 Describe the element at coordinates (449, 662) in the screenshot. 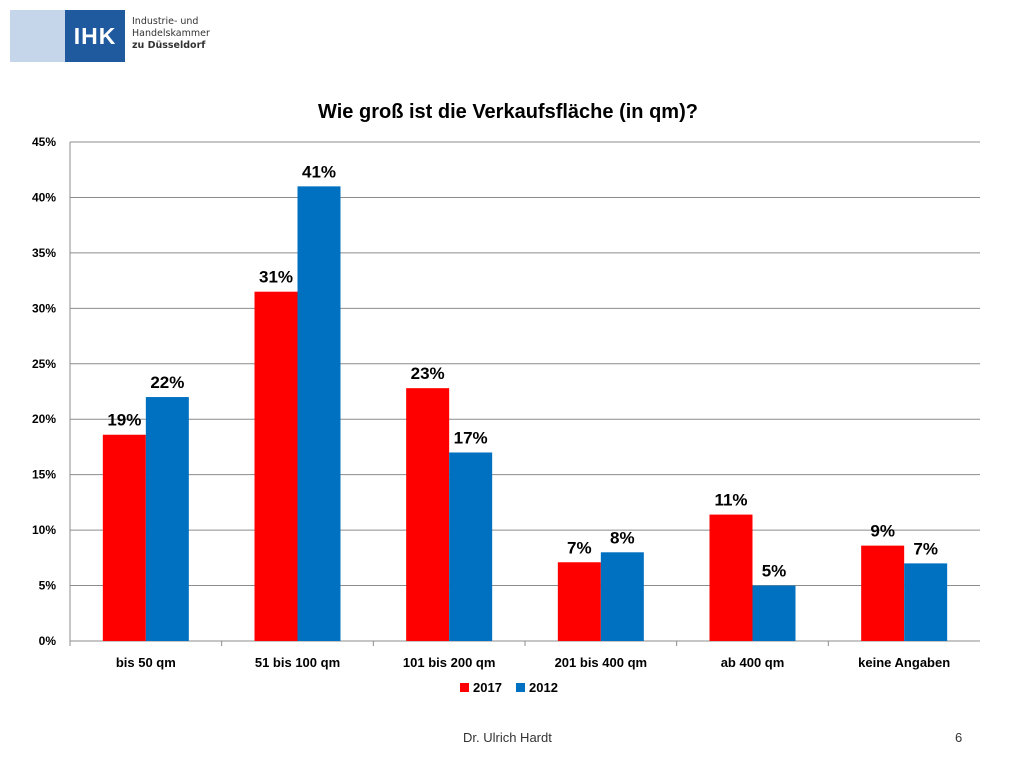

I see `x-tick-label: 101 bis 200 qm` at that location.